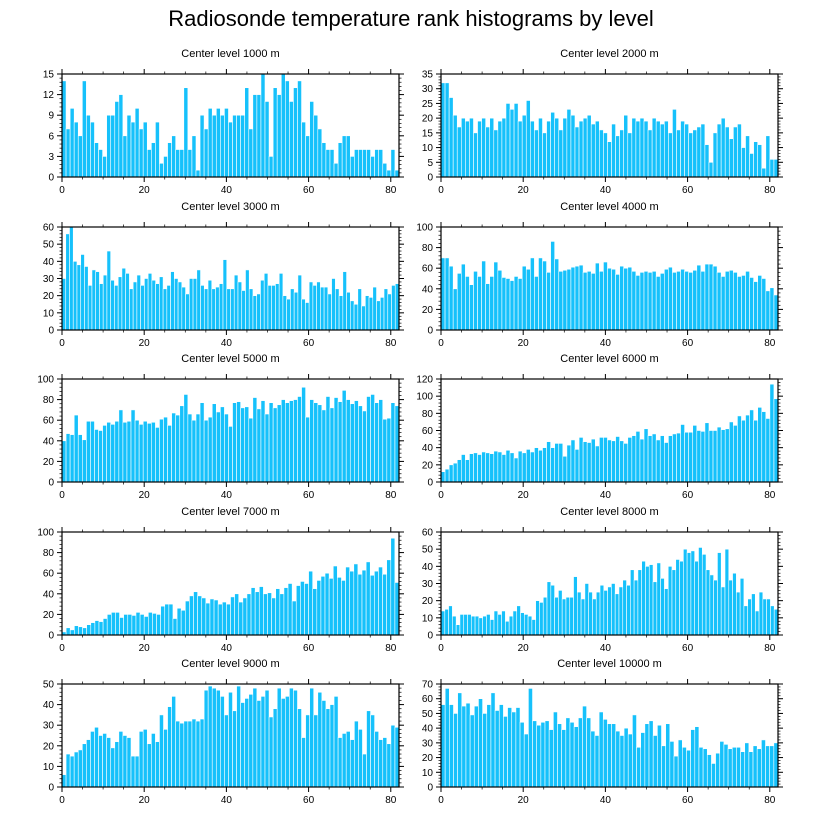 Image resolution: width=822 pixels, height=824 pixels. Describe the element at coordinates (62, 343) in the screenshot. I see `x-tick-label: 0` at that location.